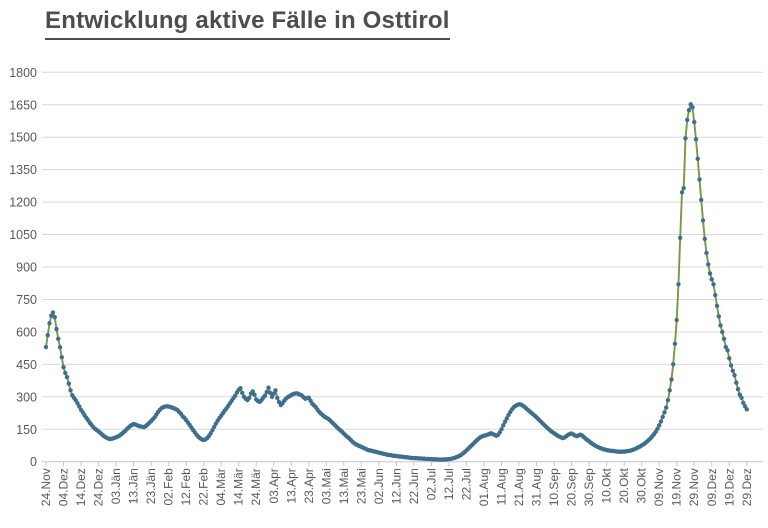  Describe the element at coordinates (64, 487) in the screenshot. I see `x-tick-label: 04.Dez` at that location.